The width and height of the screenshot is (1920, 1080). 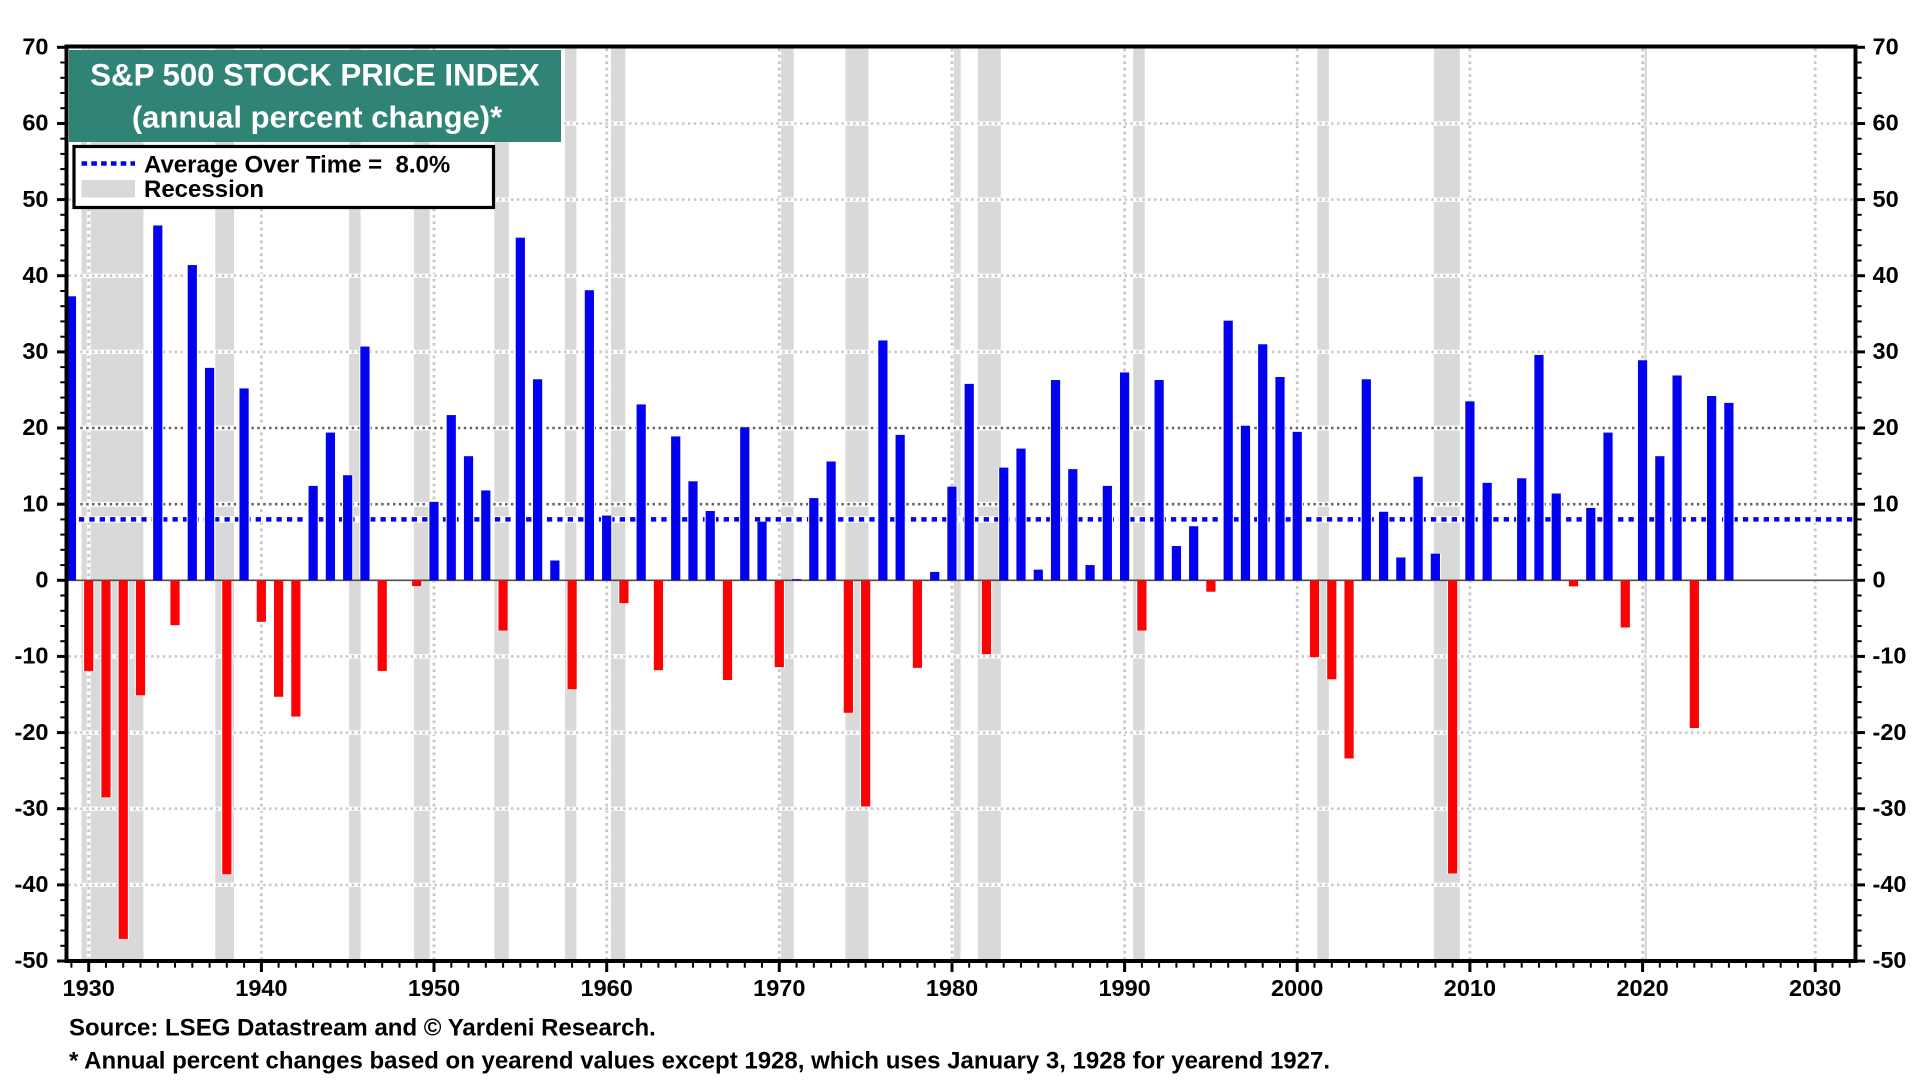 I want to click on svg-text: 1980, so click(x=952, y=988).